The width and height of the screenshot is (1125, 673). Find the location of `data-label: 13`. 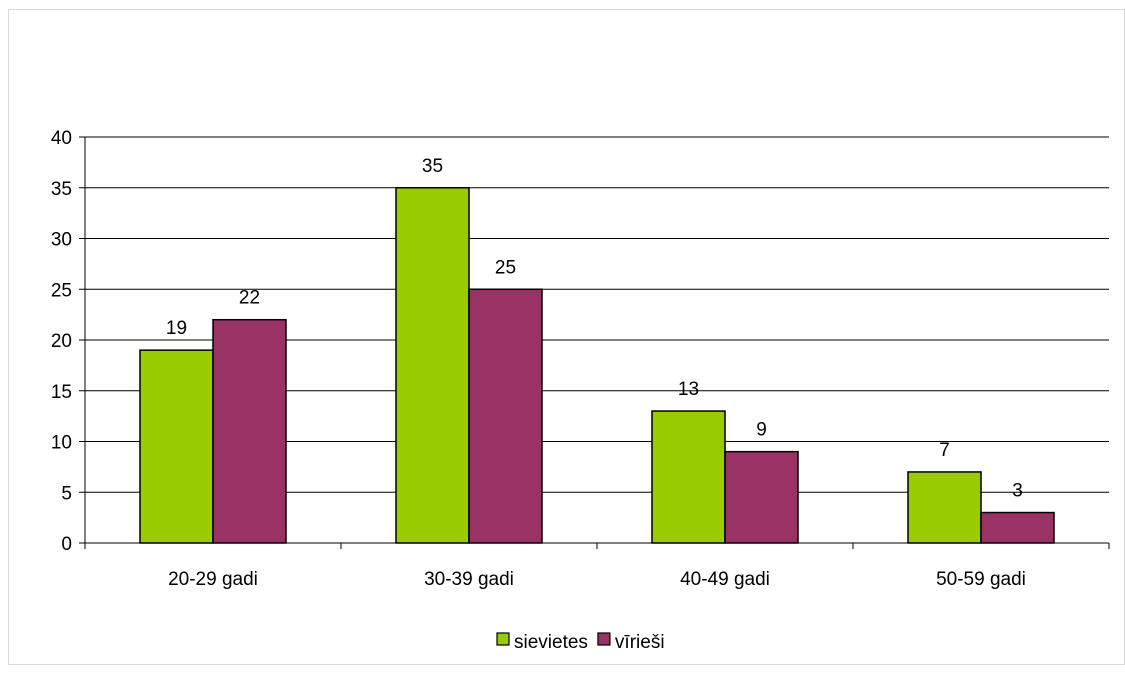

data-label: 13 is located at coordinates (688, 389).